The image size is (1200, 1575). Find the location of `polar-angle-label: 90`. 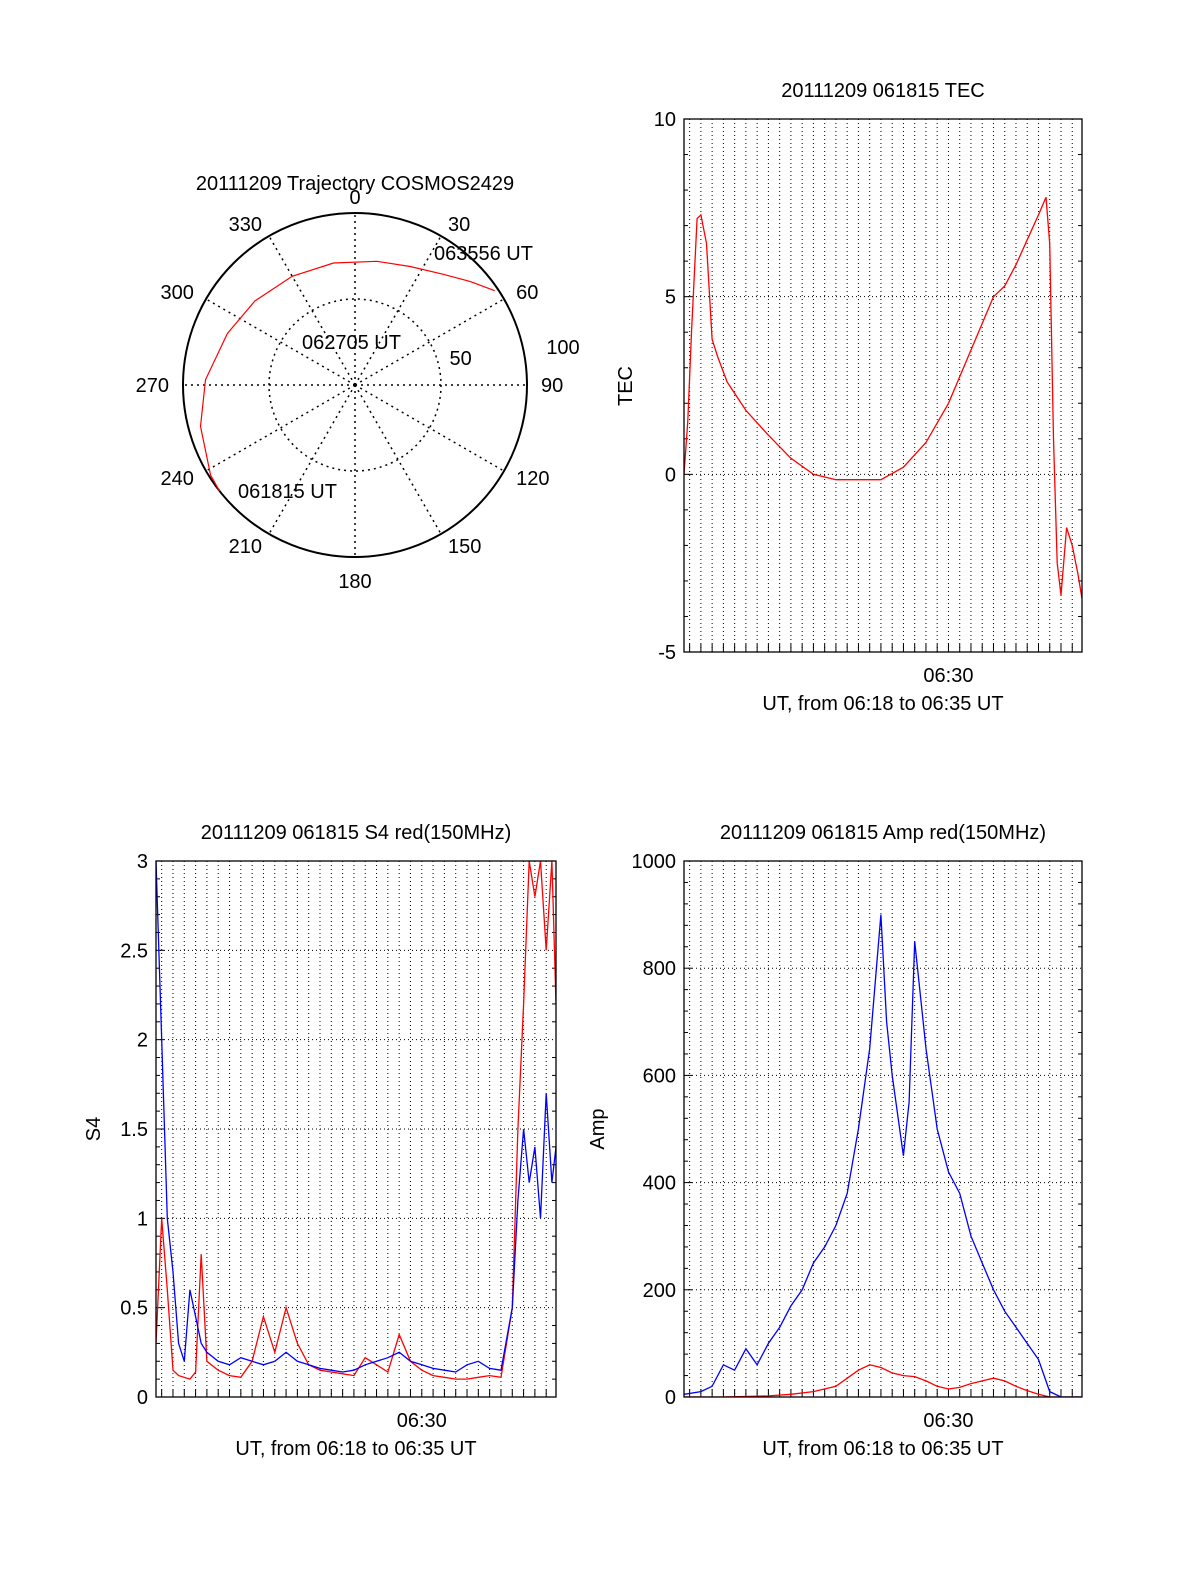

polar-angle-label: 90 is located at coordinates (552, 386).